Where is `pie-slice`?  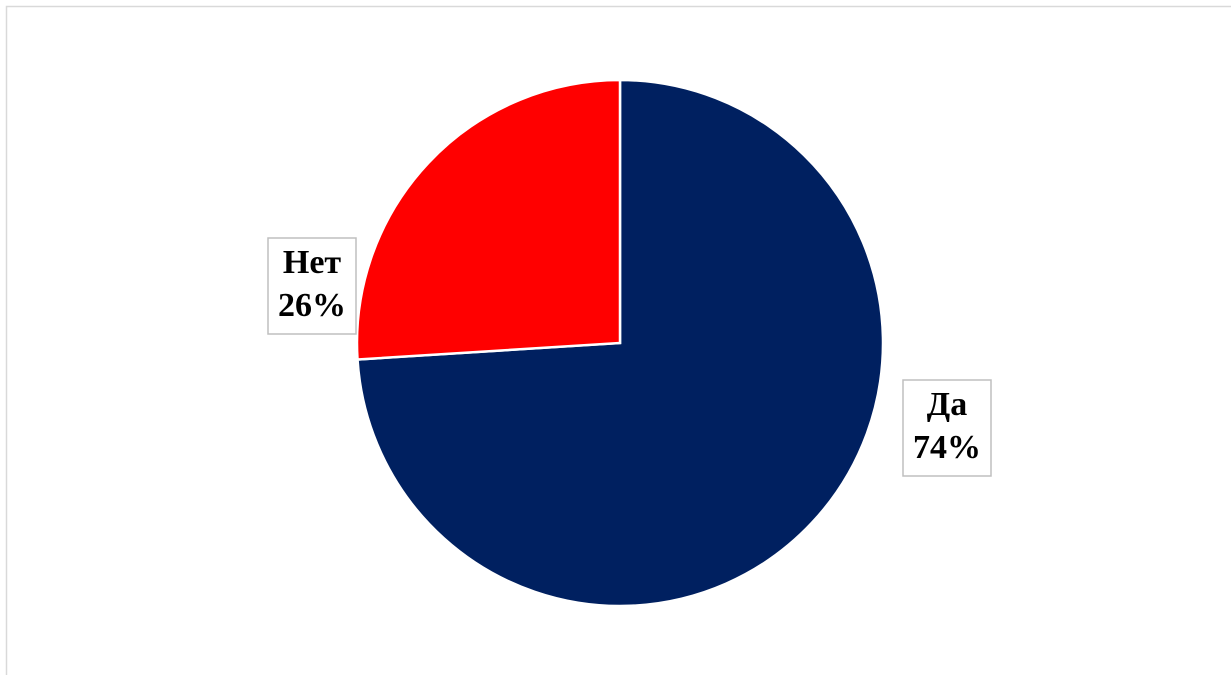 pie-slice is located at coordinates (488, 219).